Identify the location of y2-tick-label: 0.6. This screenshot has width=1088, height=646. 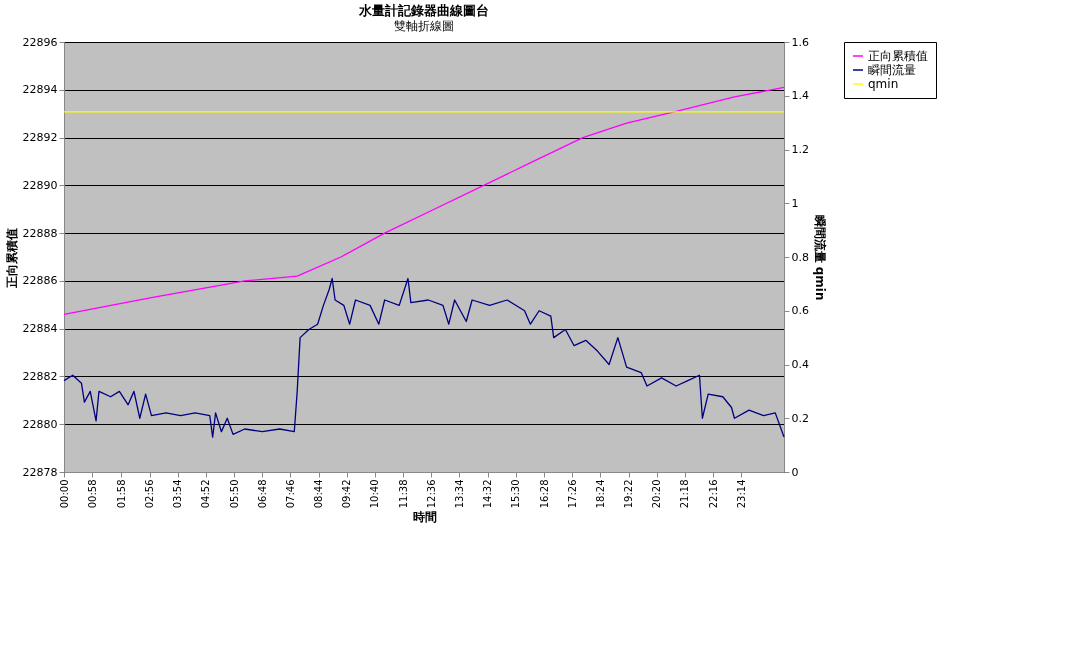
(800, 311).